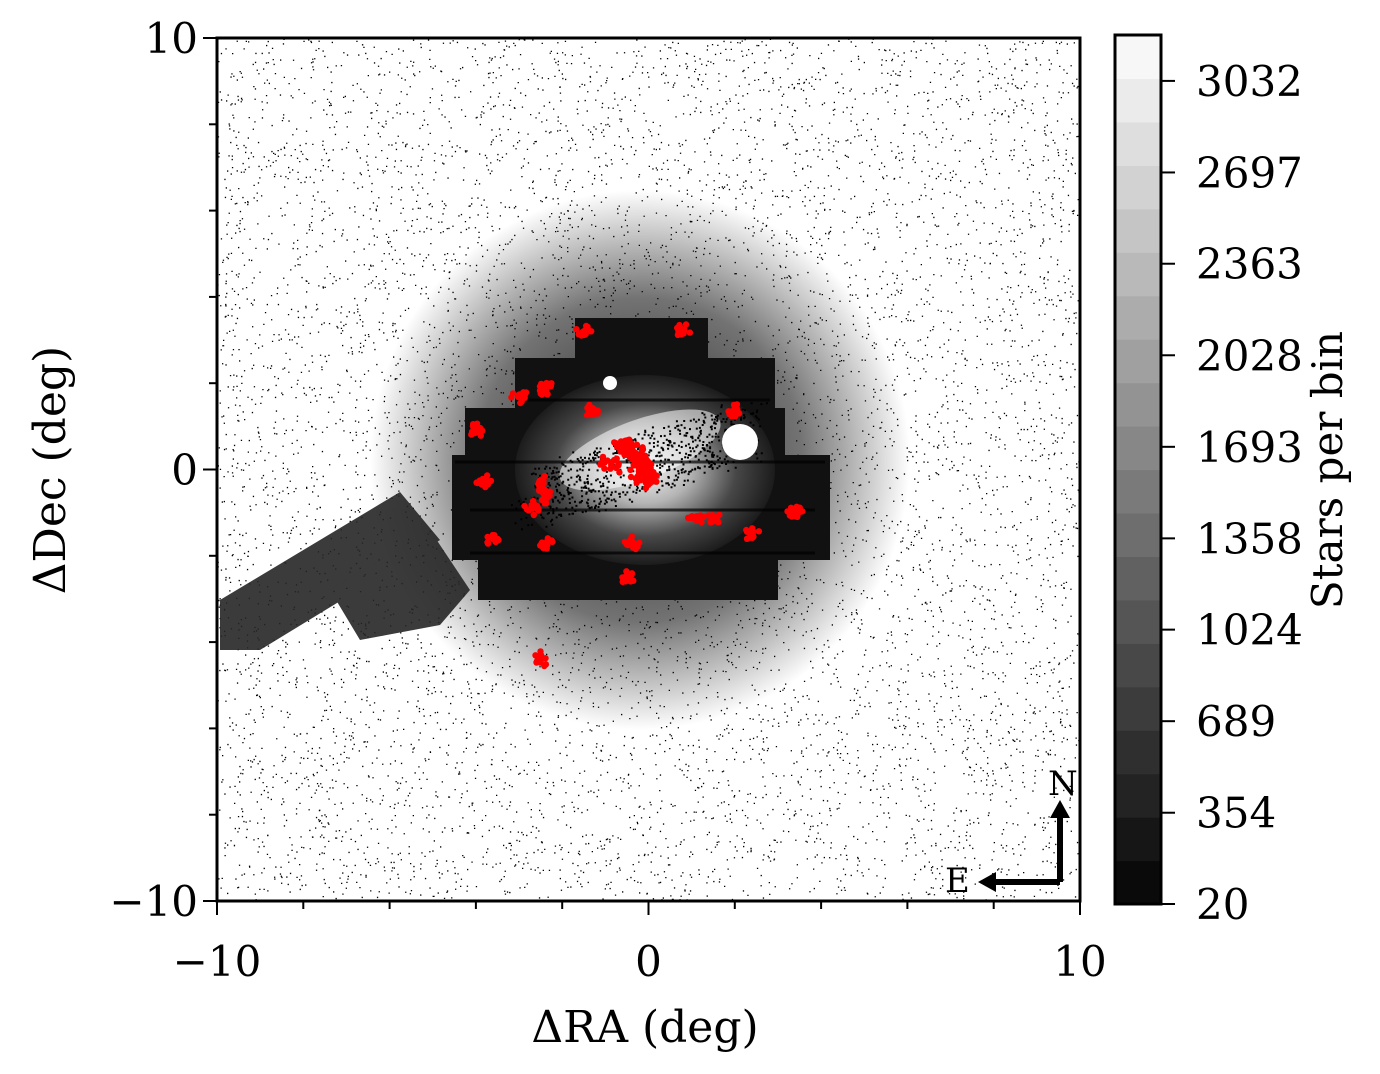 This screenshot has width=1380, height=1074. What do you see at coordinates (1249, 264) in the screenshot?
I see `colorbar-tick-label: 2363` at bounding box center [1249, 264].